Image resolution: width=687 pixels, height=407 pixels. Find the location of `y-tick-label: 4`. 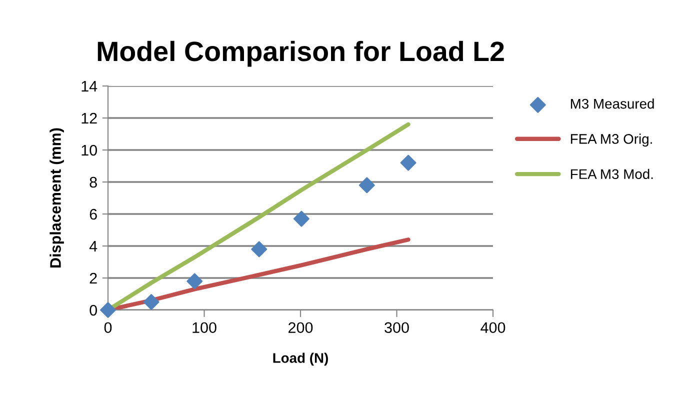

y-tick-label: 4 is located at coordinates (93, 246).